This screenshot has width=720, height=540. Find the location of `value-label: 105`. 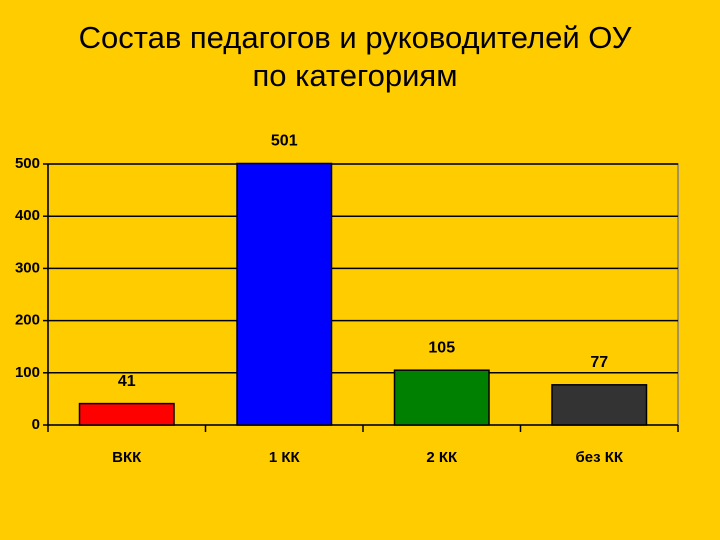

value-label: 105 is located at coordinates (441, 347).